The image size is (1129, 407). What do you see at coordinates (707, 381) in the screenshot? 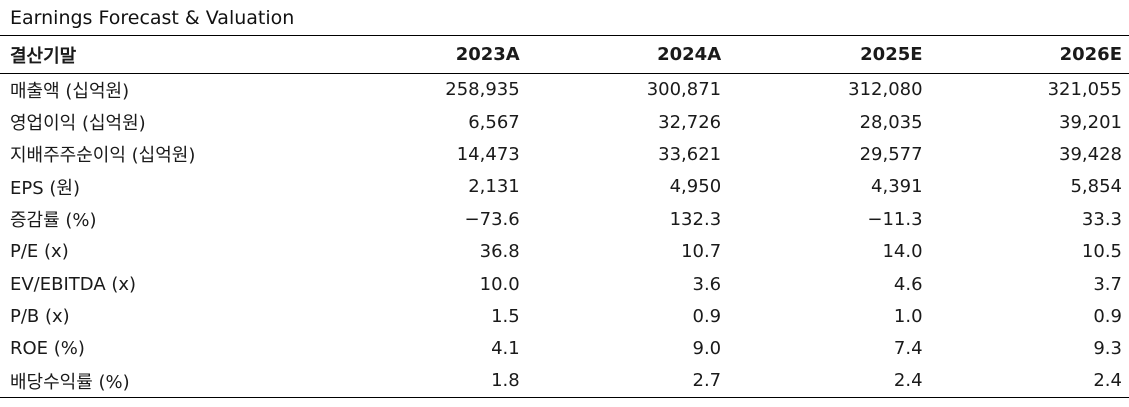
I see `table-cell: 2.7` at bounding box center [707, 381].